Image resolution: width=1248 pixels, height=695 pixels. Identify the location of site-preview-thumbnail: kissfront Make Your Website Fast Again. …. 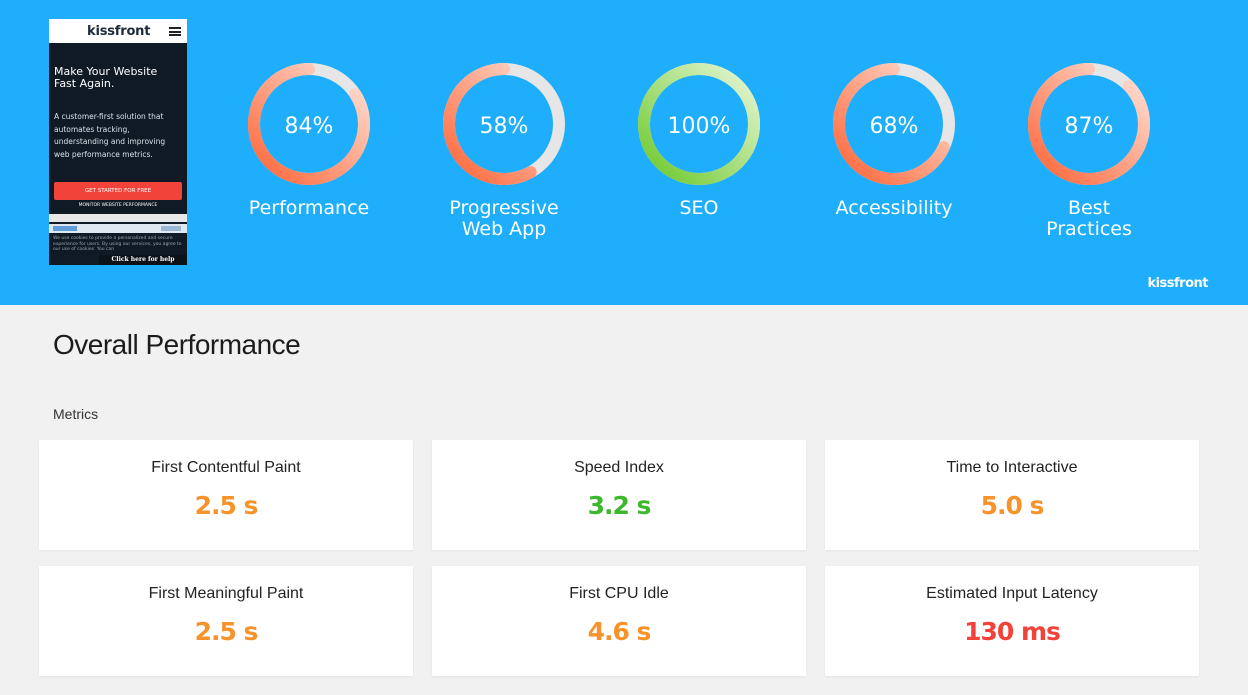
(118, 142).